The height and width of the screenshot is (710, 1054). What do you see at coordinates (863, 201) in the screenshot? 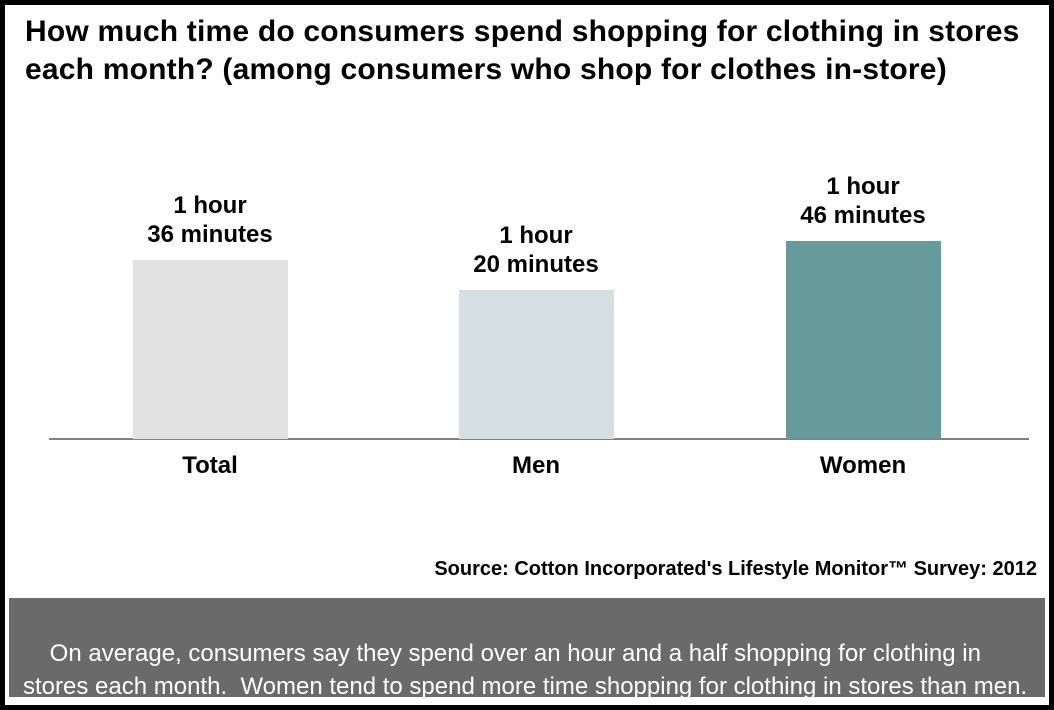
I see `bar-value-label-women: 1 hour 46 minutes` at bounding box center [863, 201].